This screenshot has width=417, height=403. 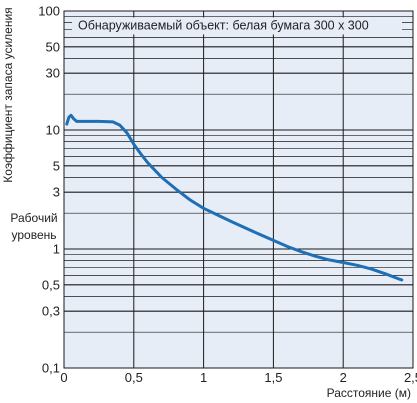 What do you see at coordinates (56, 249) in the screenshot?
I see `y-tick-label: 1` at bounding box center [56, 249].